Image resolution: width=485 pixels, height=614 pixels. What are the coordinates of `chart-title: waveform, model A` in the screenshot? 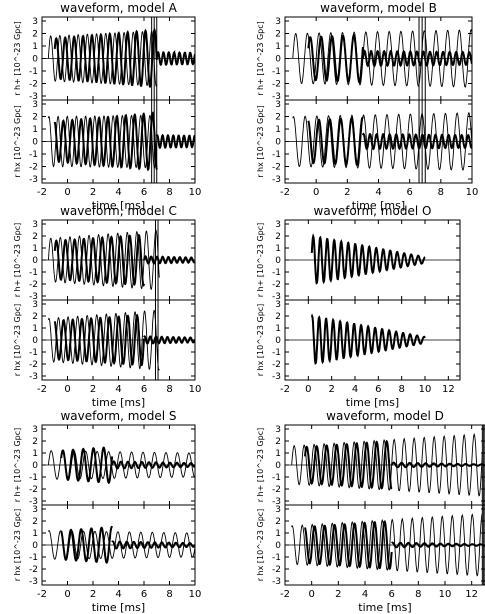 It's located at (118, 8).